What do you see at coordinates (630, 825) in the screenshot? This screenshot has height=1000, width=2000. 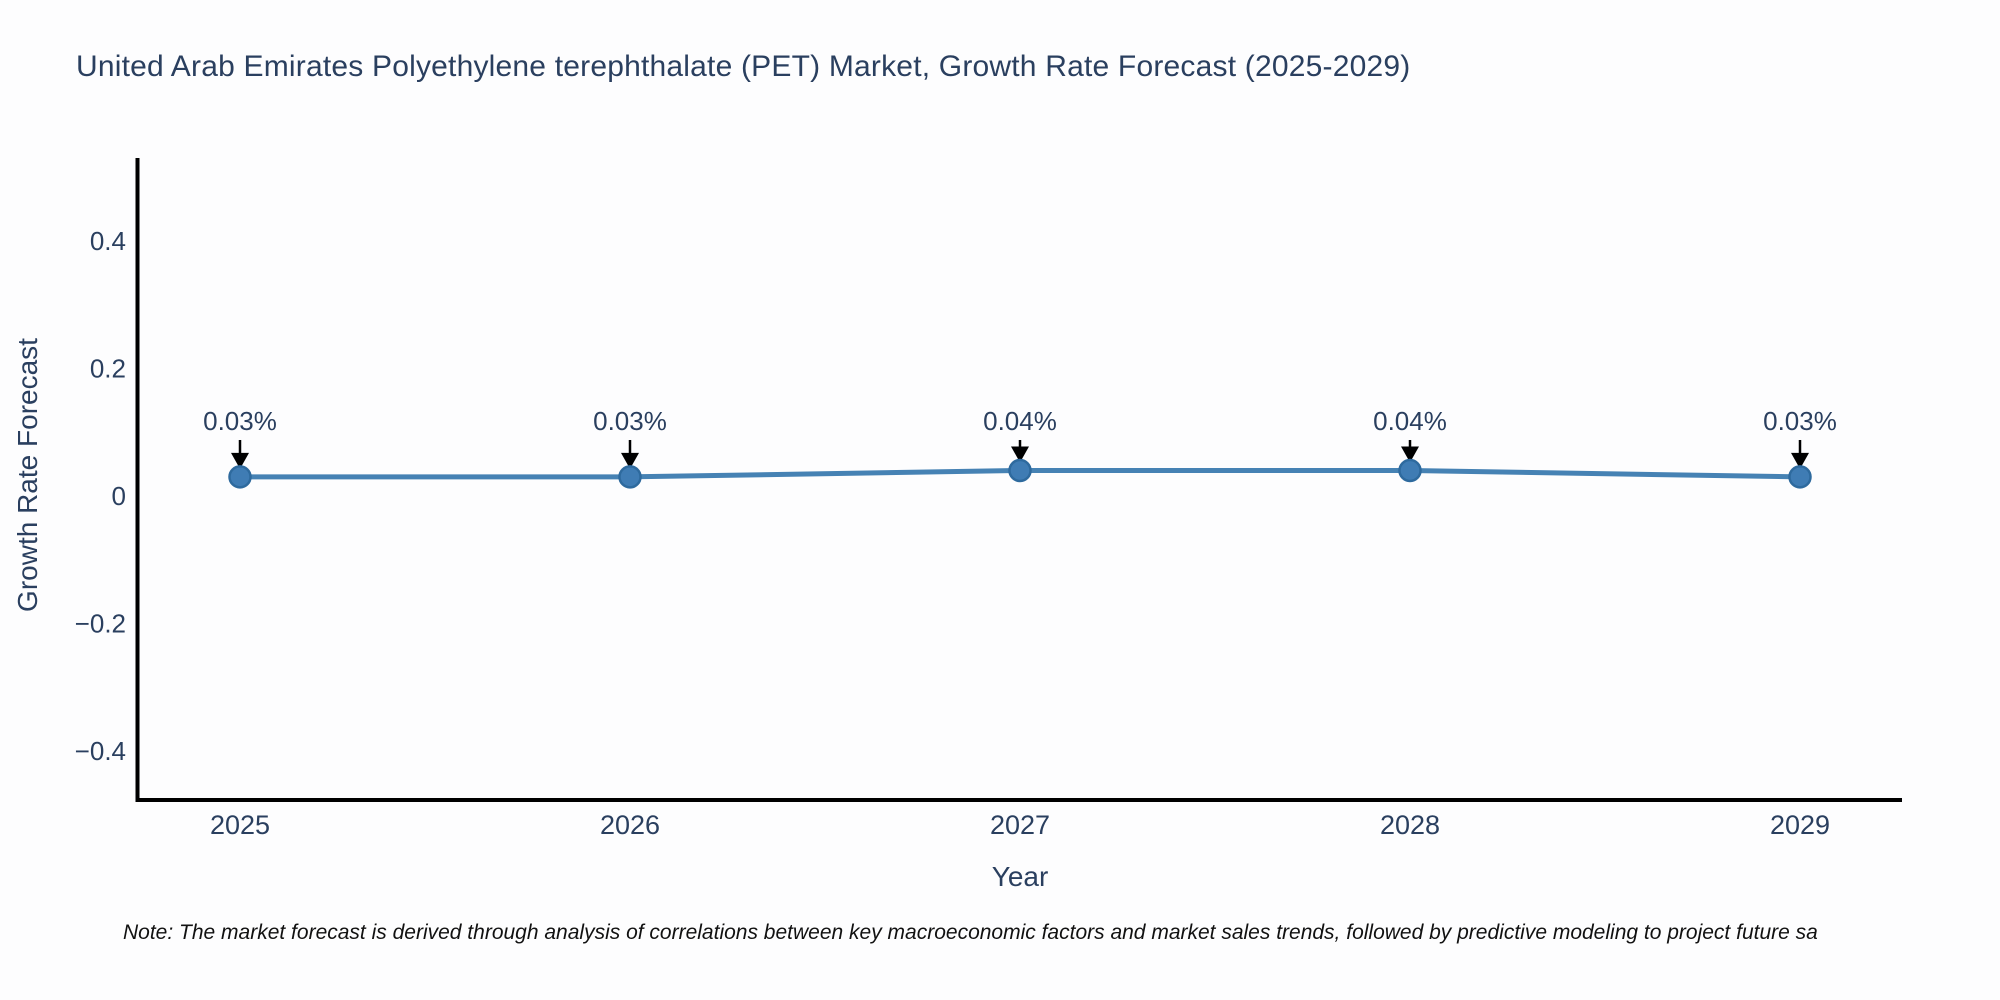 I see `x-tick-label: 2026` at bounding box center [630, 825].